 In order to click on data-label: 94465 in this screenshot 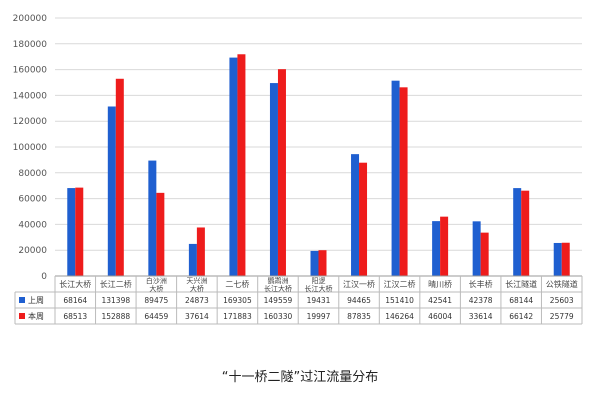, I will do `click(359, 300)`.